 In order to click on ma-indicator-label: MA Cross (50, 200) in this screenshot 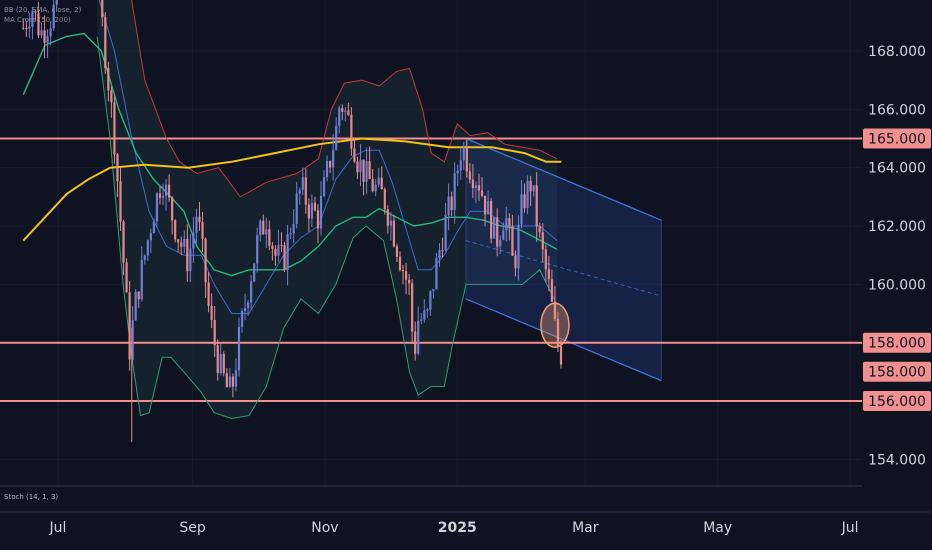, I will do `click(37, 20)`.